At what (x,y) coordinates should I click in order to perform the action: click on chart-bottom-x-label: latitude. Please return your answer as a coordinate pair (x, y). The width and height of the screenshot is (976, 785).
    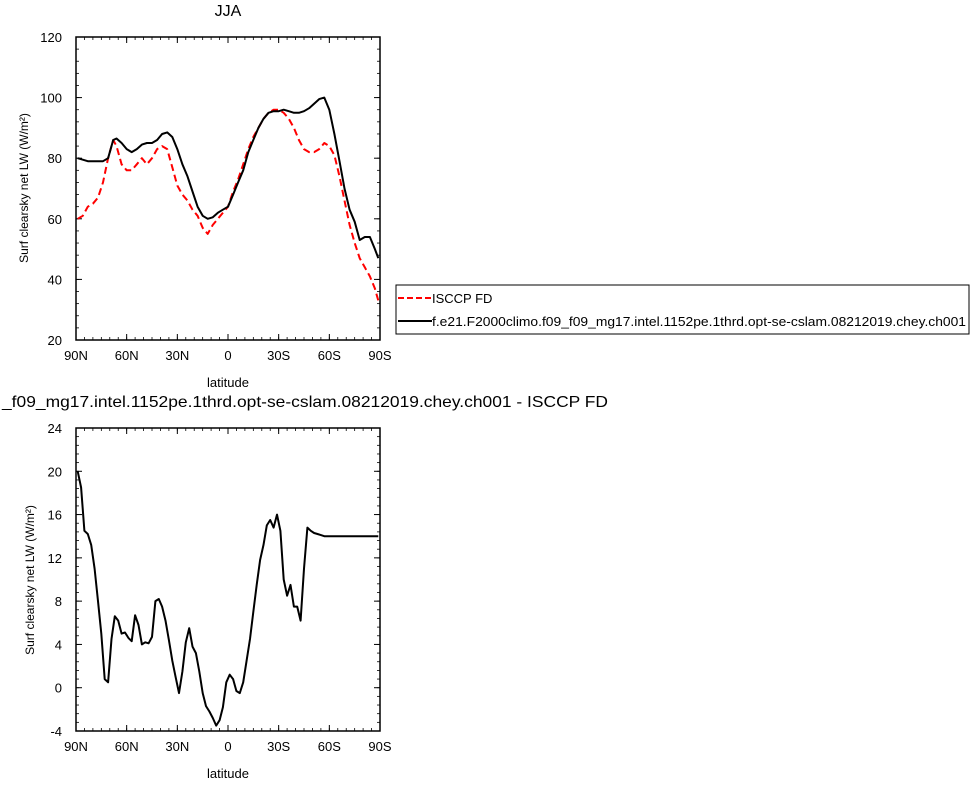
    Looking at the image, I should click on (228, 773).